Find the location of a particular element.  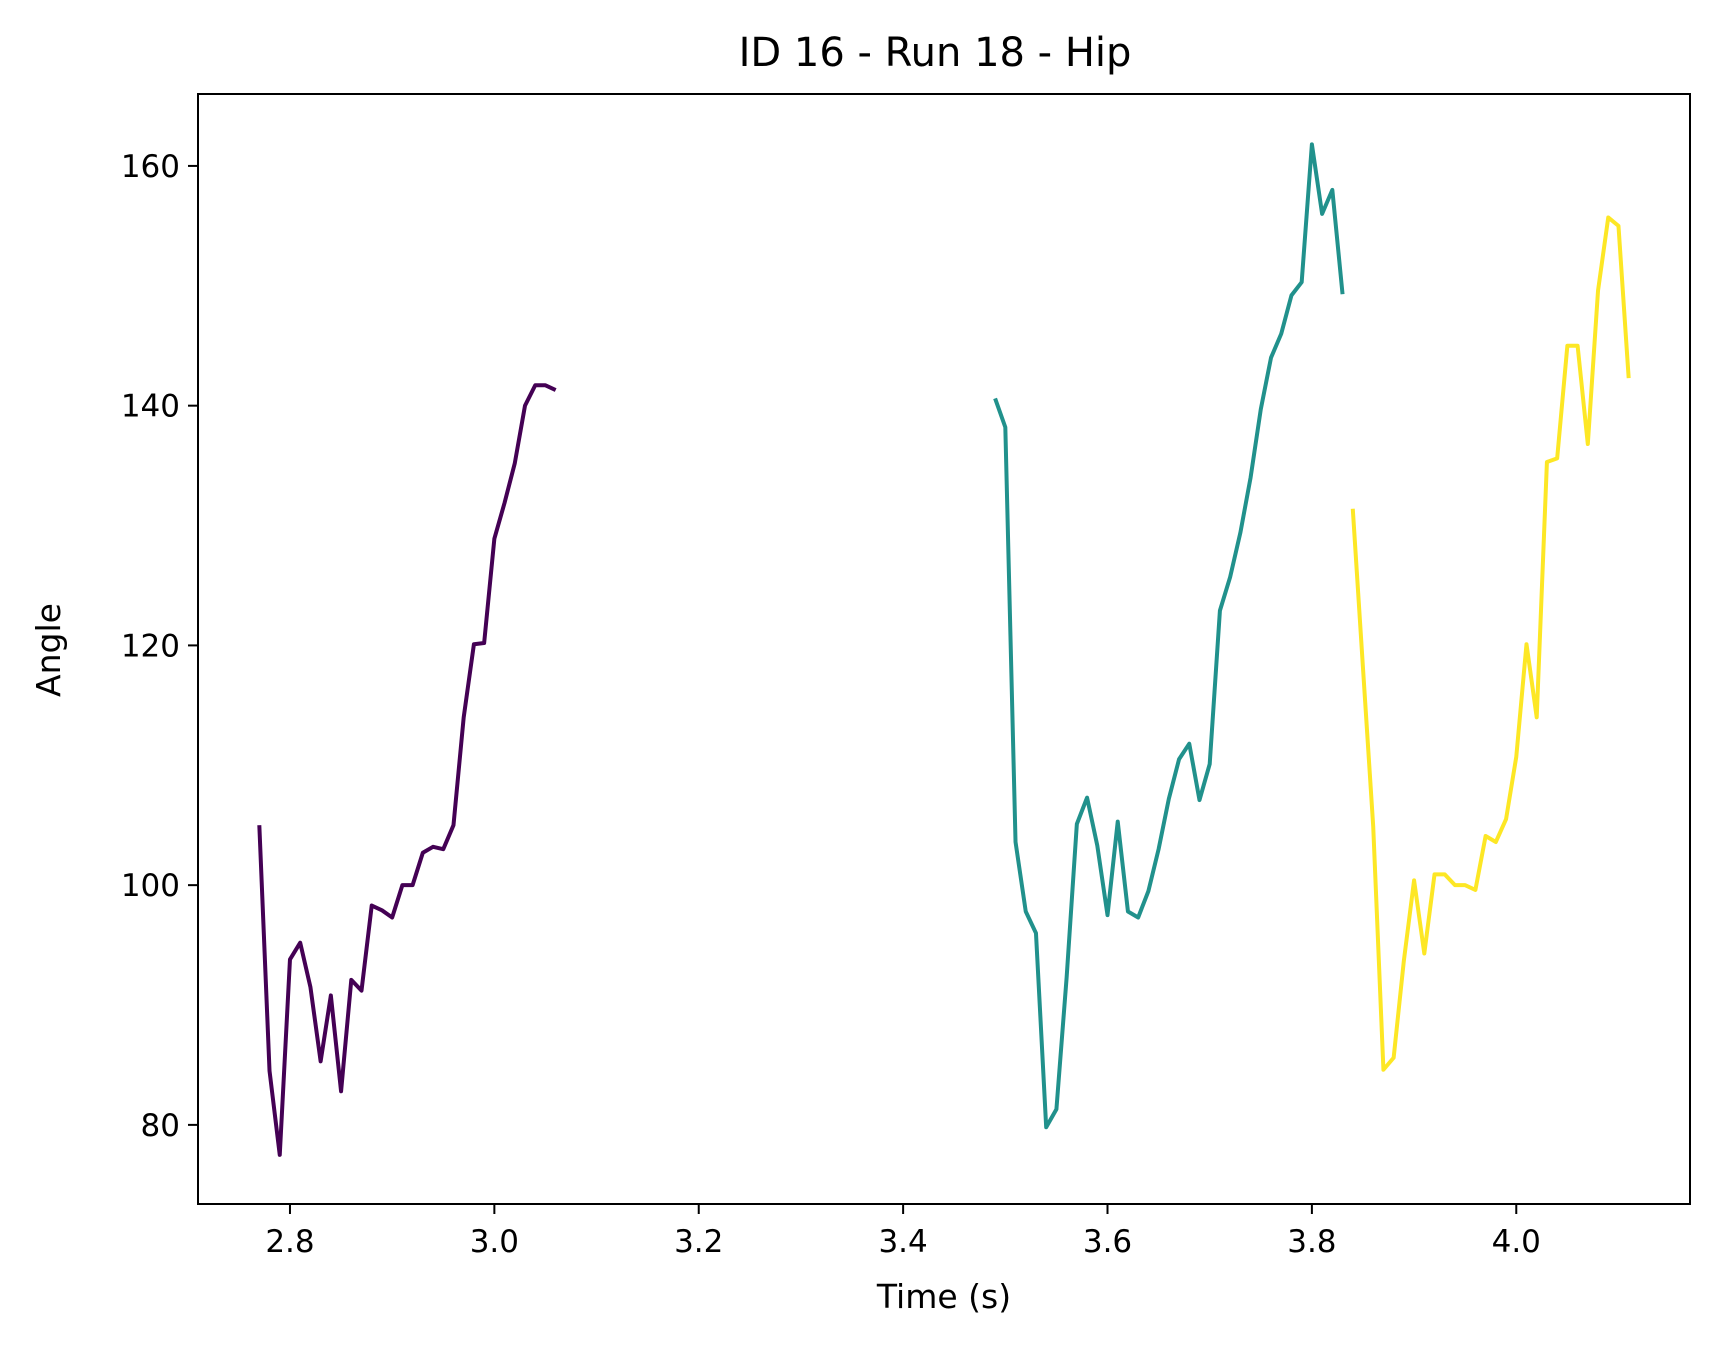

y-tick-label: 140 is located at coordinates (150, 407).